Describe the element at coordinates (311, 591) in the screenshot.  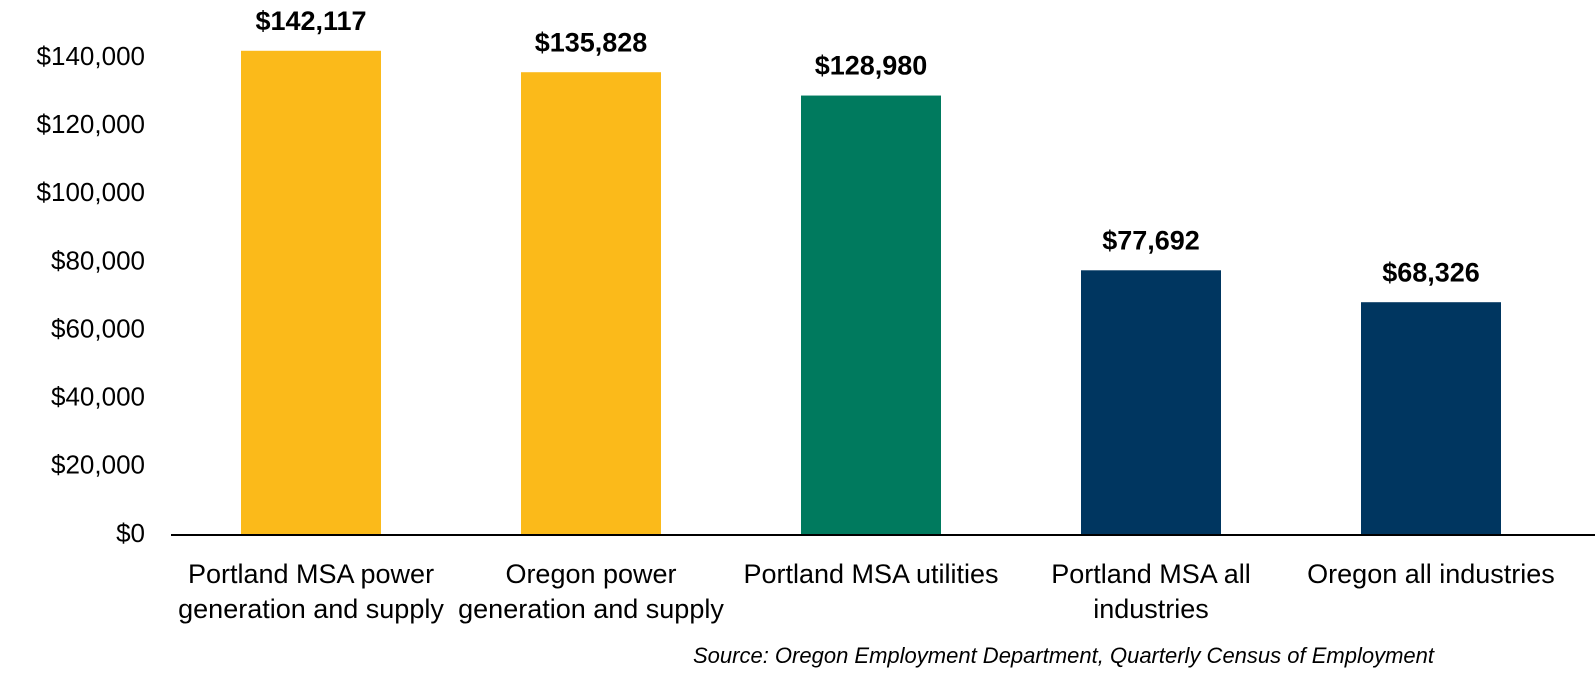
I see `x-tick-label: Portland MSA power generation and supply` at that location.